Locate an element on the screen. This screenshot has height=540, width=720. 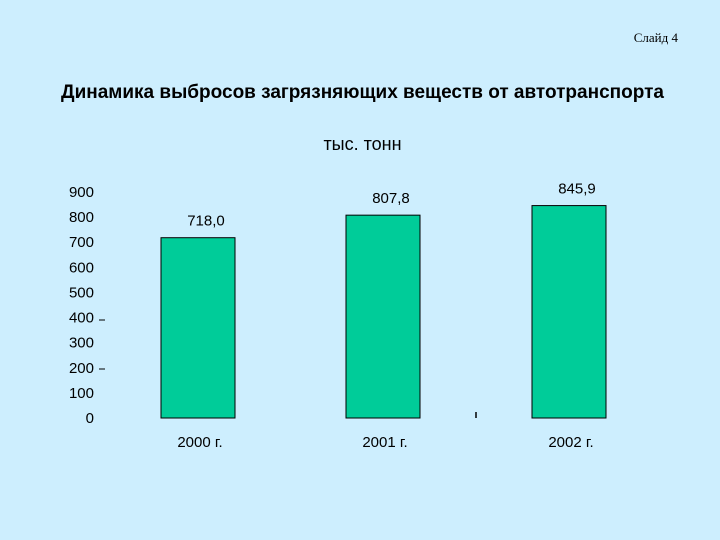
y-tick-label-400: 400 is located at coordinates (81, 318).